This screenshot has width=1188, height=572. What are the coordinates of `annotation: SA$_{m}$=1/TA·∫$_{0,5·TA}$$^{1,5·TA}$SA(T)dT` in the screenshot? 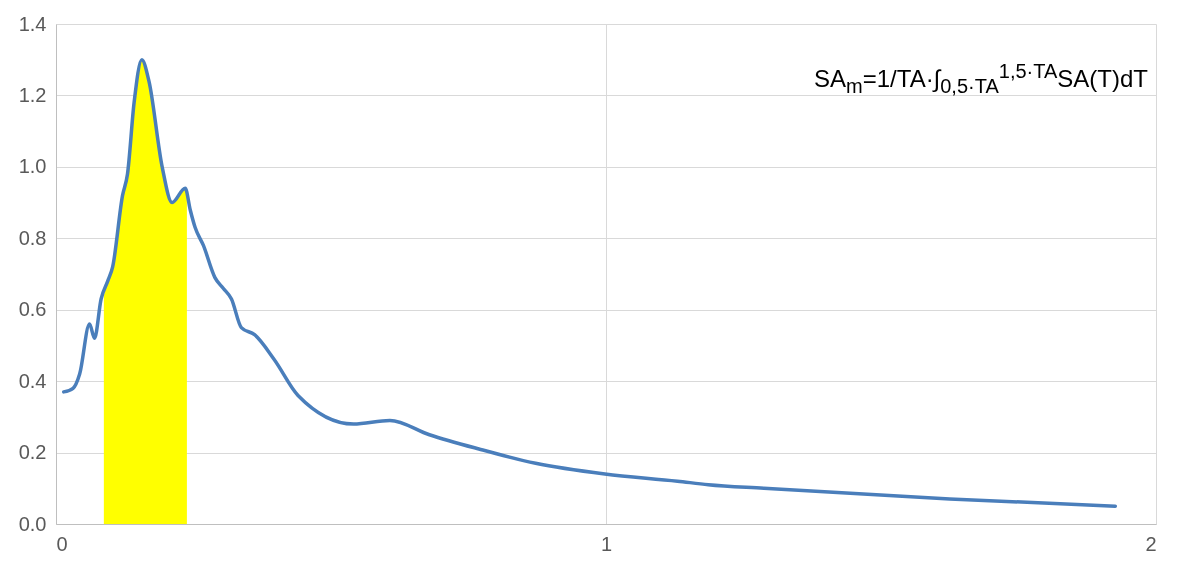 It's located at (981, 79).